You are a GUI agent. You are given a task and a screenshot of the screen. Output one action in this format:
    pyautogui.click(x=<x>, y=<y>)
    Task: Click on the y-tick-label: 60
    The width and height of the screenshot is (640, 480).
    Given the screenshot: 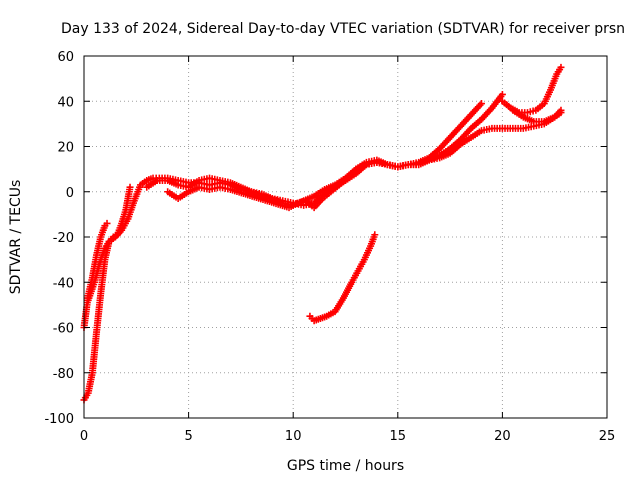 What is the action you would take?
    pyautogui.click(x=65, y=57)
    